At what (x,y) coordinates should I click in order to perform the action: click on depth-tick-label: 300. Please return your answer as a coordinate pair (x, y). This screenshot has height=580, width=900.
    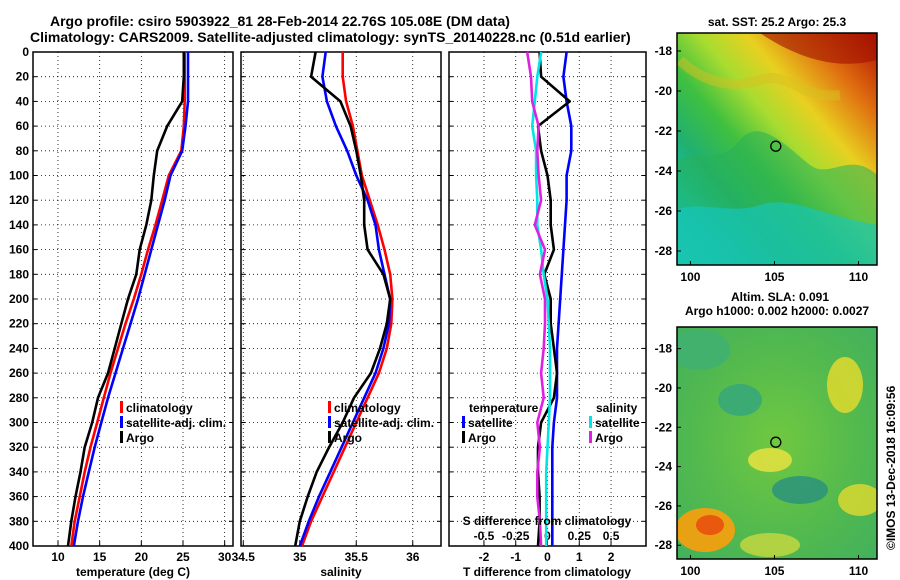
    Looking at the image, I should click on (19, 423).